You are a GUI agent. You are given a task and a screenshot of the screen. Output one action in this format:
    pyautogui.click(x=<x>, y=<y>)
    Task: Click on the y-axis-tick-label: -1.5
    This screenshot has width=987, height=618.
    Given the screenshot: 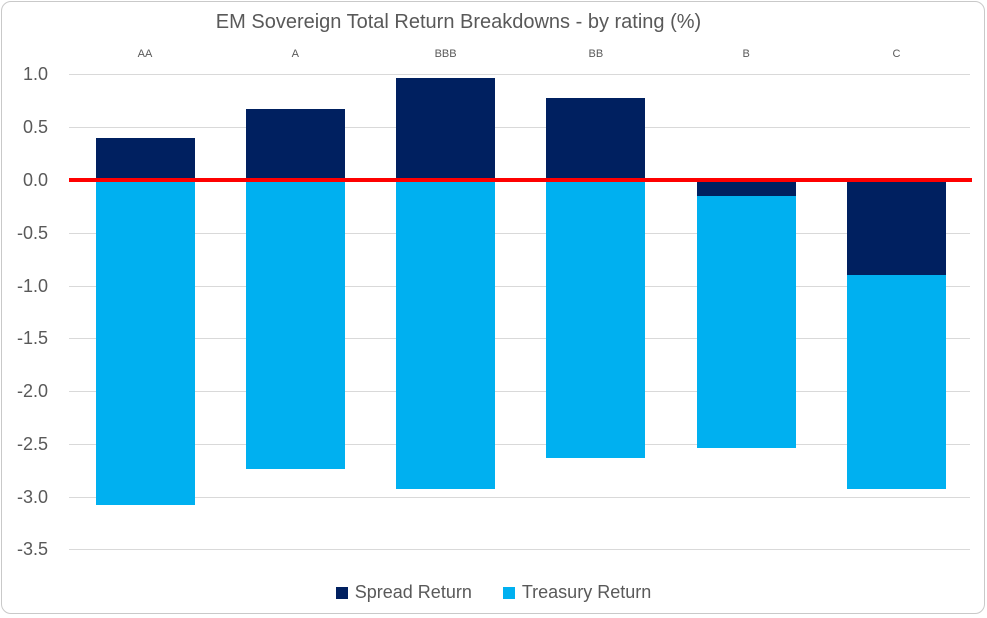 What is the action you would take?
    pyautogui.click(x=32, y=338)
    